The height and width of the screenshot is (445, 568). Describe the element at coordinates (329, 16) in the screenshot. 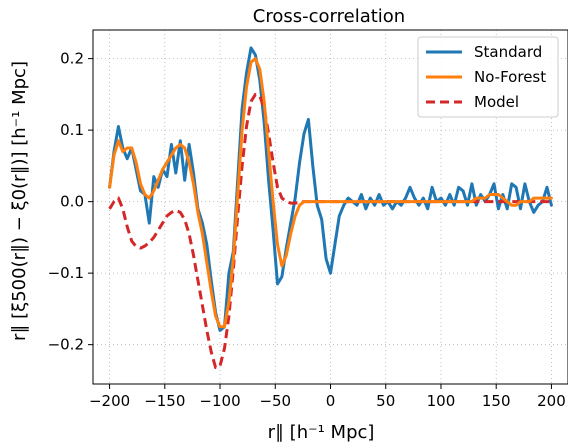

I see `chart-title: Cross-correlation` at that location.